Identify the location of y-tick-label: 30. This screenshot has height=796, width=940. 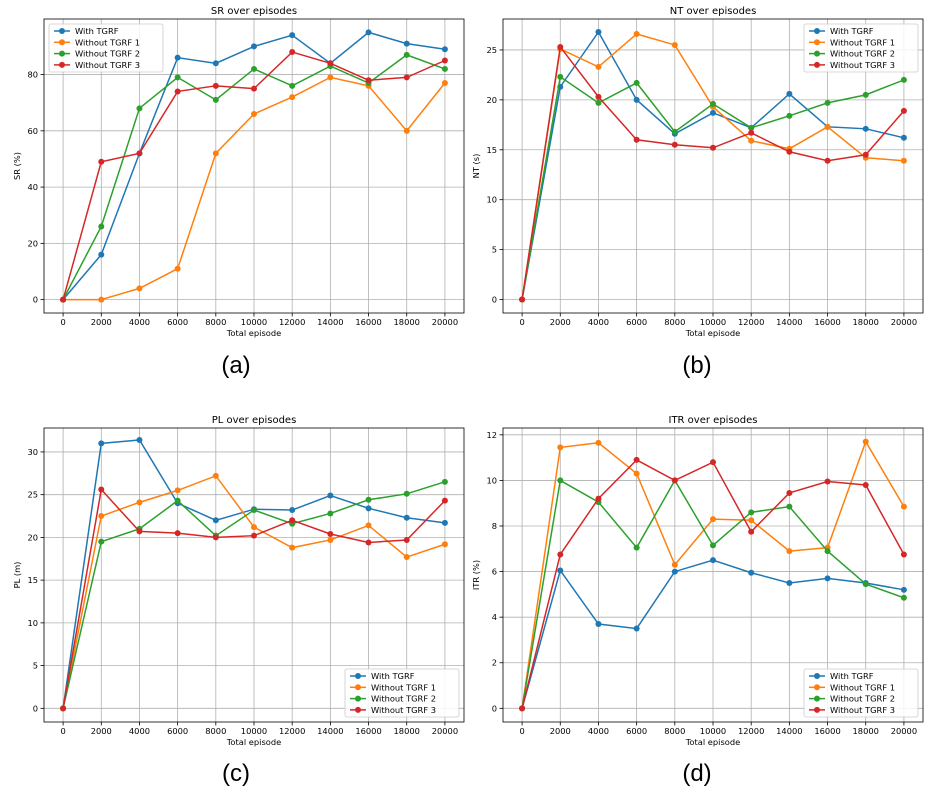
(32, 452).